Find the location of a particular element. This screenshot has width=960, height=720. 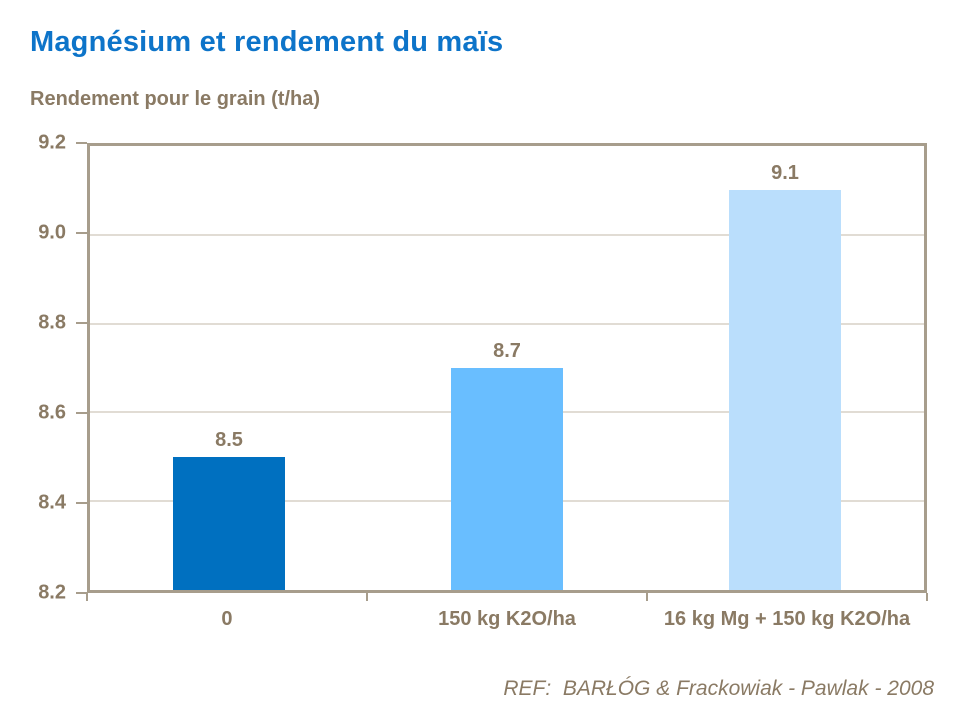

y-tick-label: 8.4 is located at coordinates (52, 502).